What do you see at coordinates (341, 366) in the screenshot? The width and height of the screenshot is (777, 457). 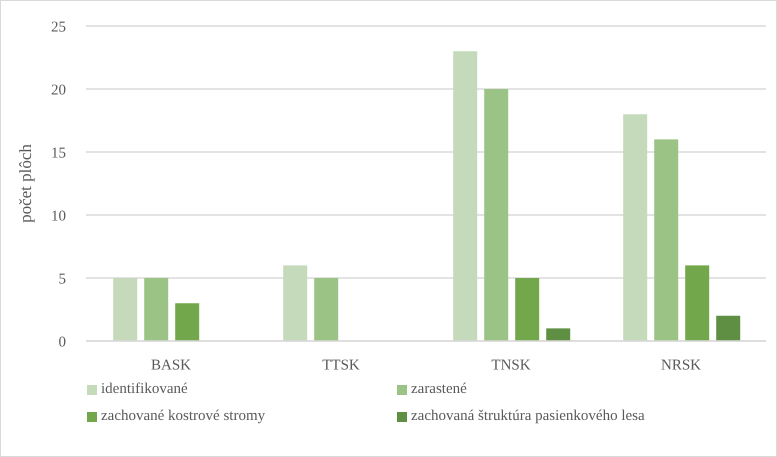 I see `x-tick-label: TTSK` at bounding box center [341, 366].